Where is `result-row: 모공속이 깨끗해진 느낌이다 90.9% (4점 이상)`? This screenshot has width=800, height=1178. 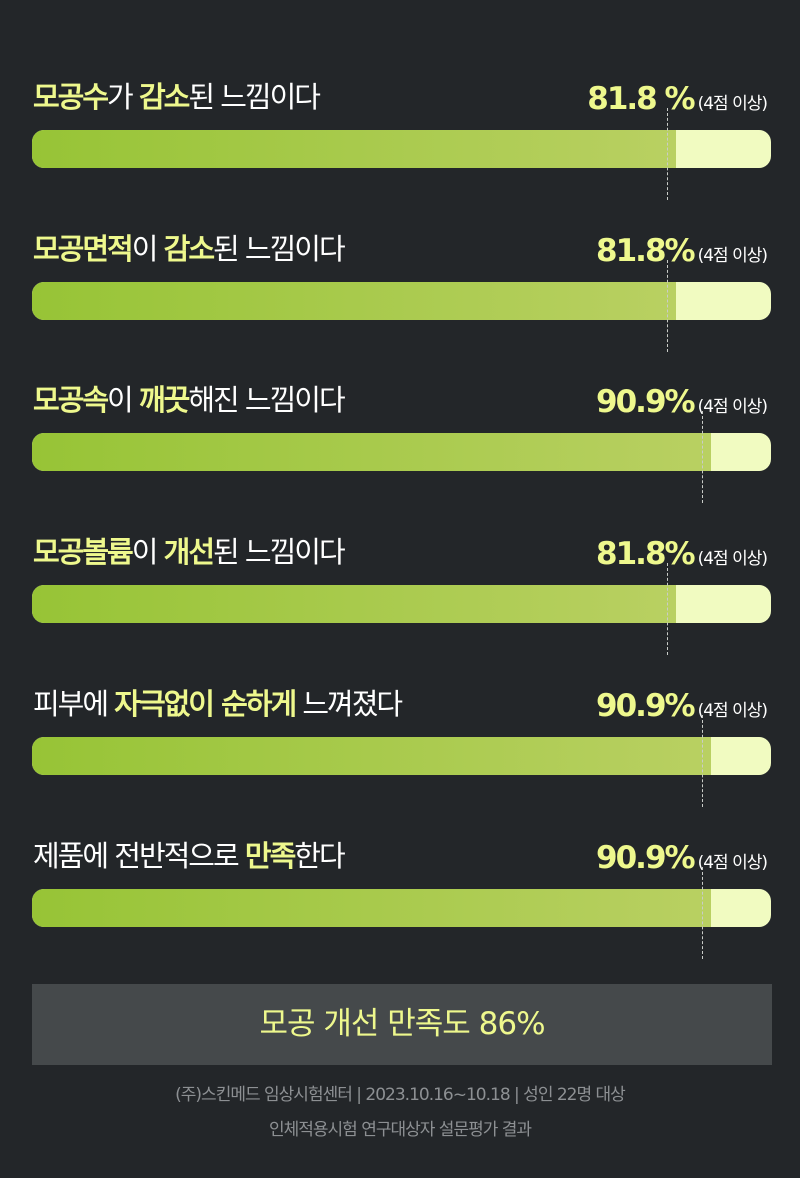 result-row: 모공속이 깨끗해진 느낌이다 90.9% (4점 이상) is located at coordinates (400, 466).